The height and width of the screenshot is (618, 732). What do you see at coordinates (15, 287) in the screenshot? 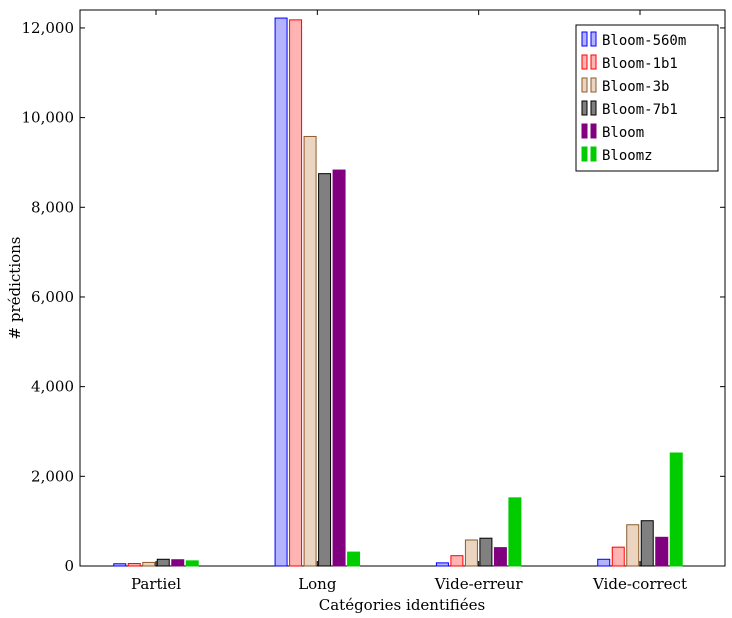
I see `y-axis-title: # prédictions` at bounding box center [15, 287].